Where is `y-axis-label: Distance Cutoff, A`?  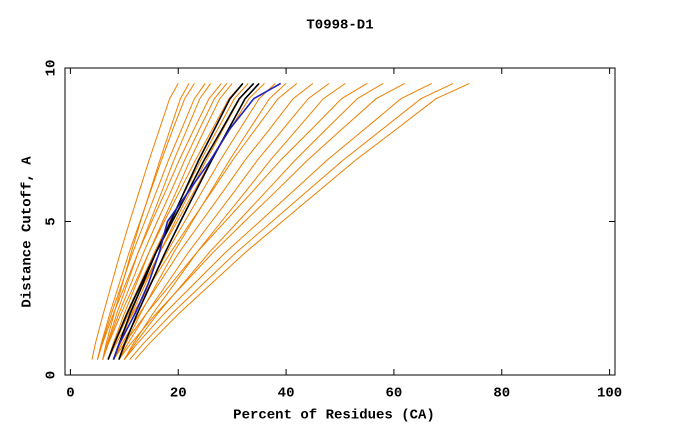 y-axis-label: Distance Cutoff, A is located at coordinates (28, 232).